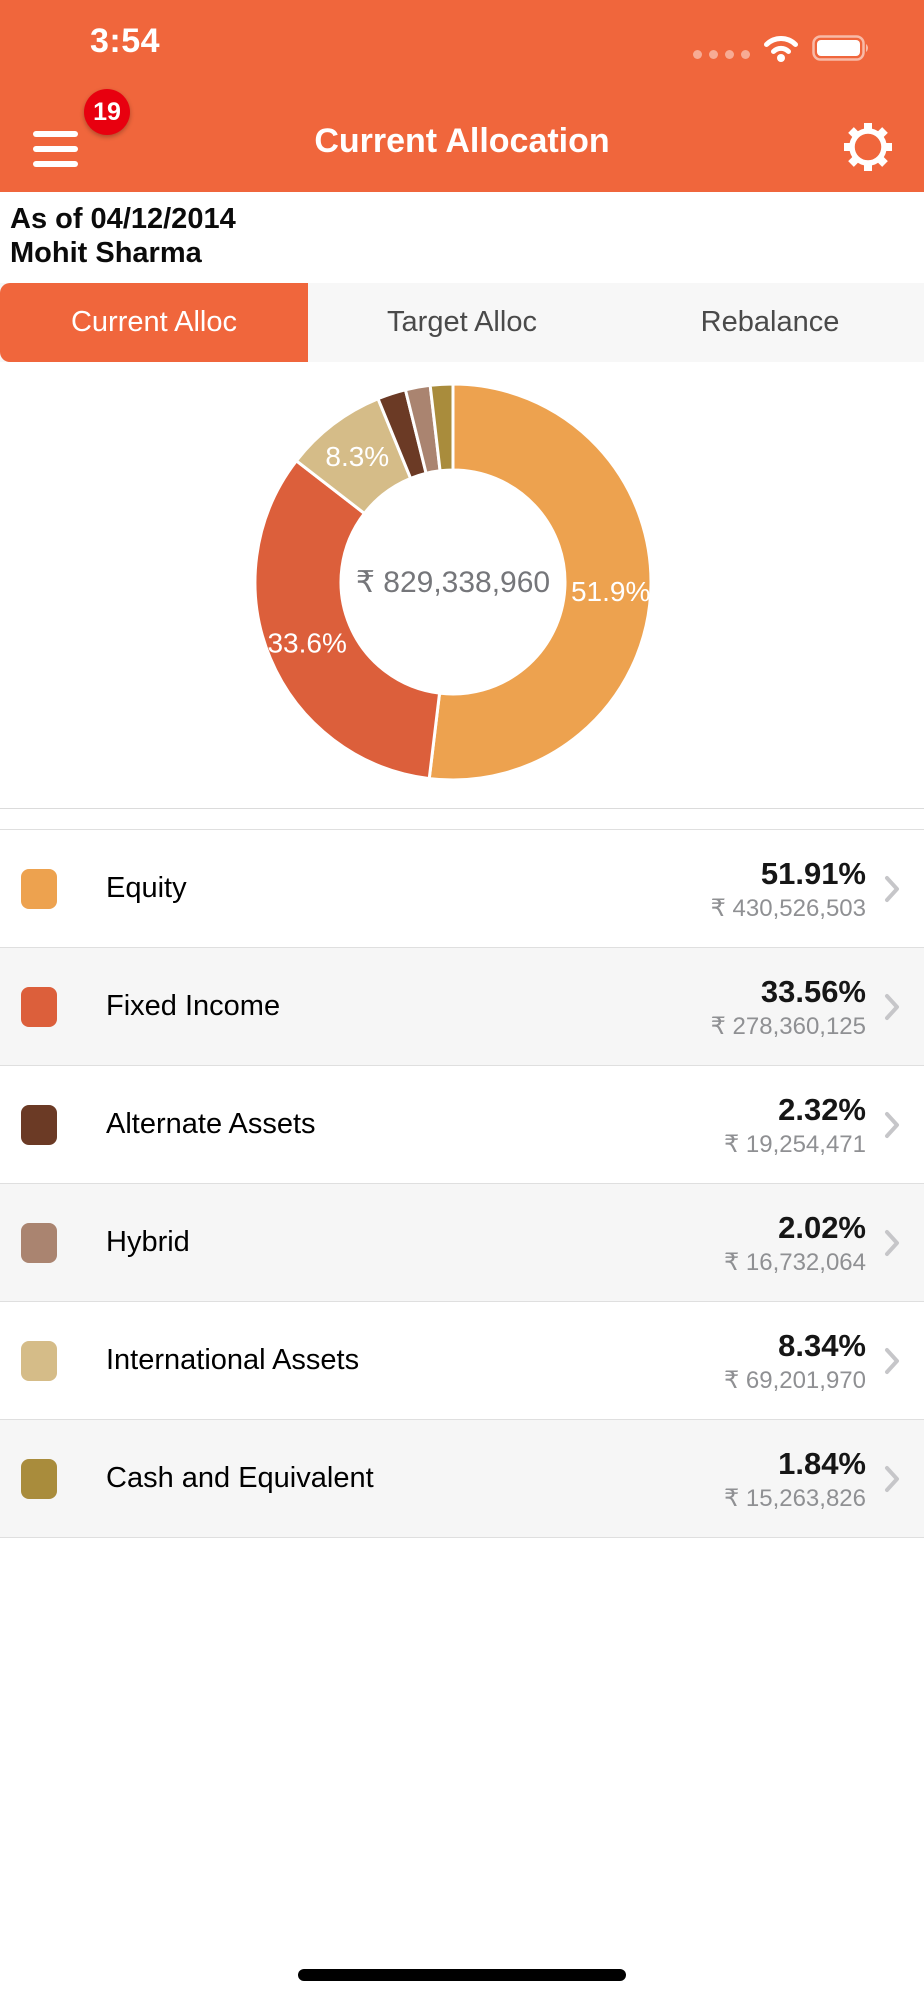  What do you see at coordinates (306, 643) in the screenshot?
I see `donut-segment-label: 33.6%` at bounding box center [306, 643].